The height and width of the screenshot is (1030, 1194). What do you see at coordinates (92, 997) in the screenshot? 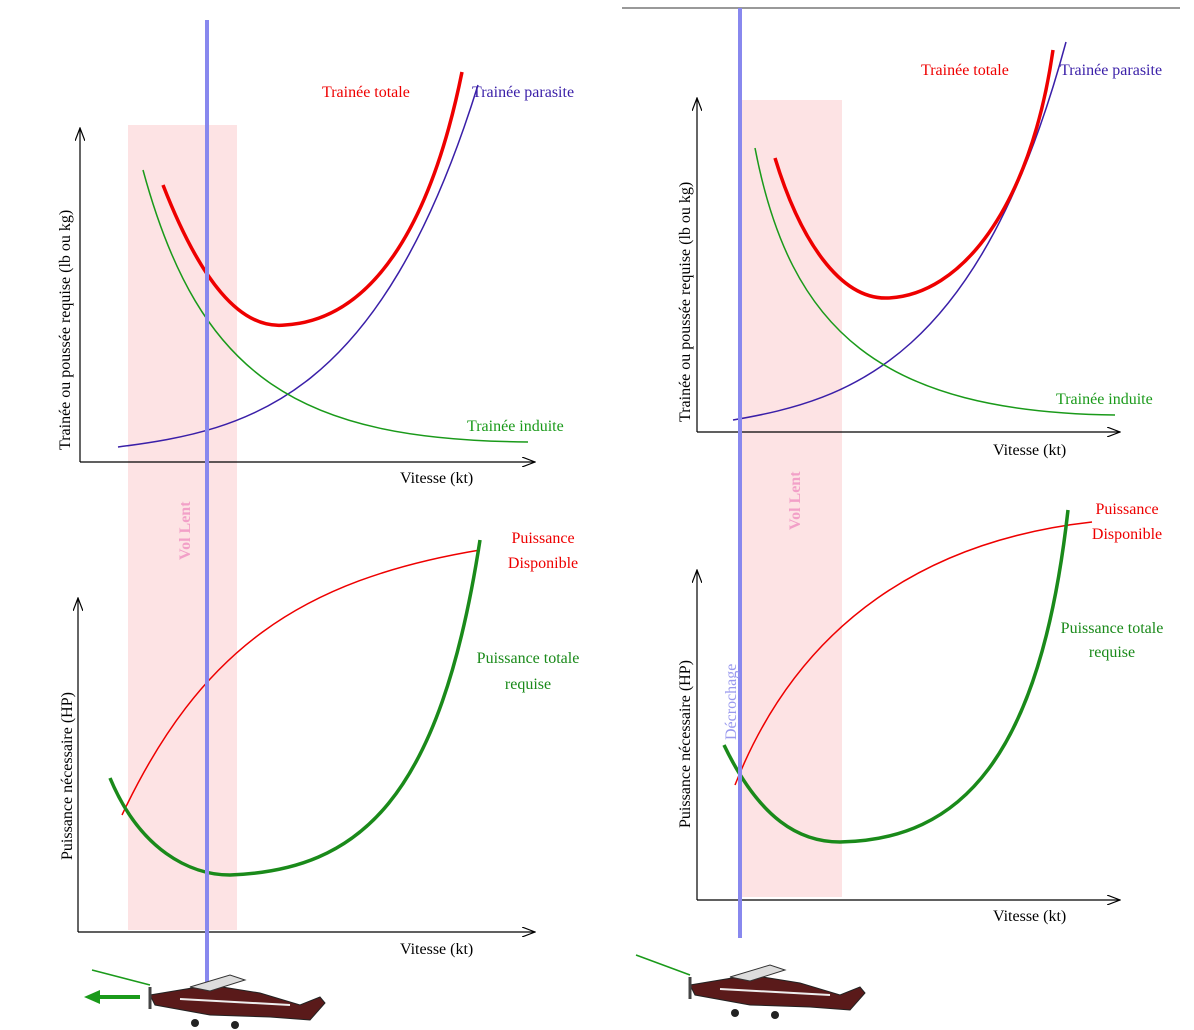
I see `direction-arrow-head` at bounding box center [92, 997].